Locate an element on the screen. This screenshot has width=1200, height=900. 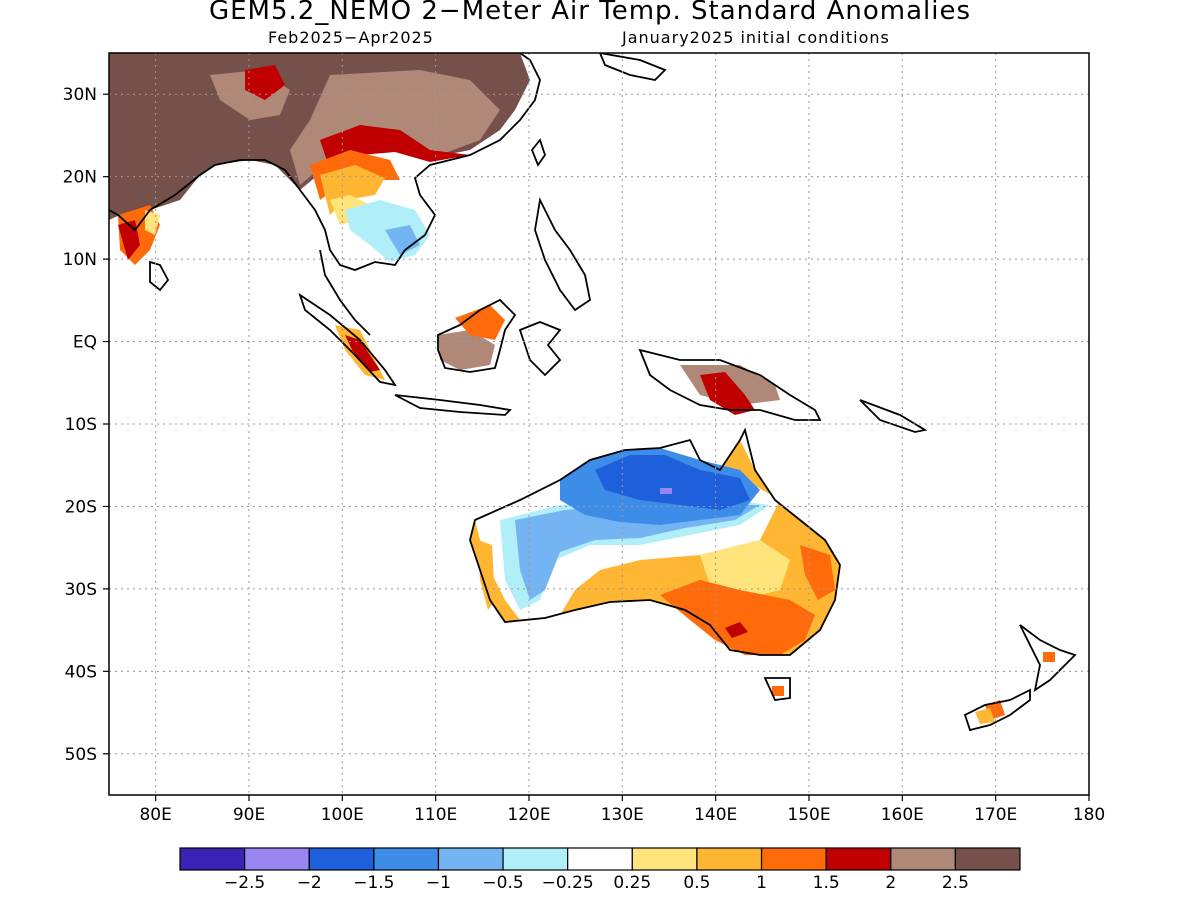
solomon-coastline is located at coordinates (893, 416).